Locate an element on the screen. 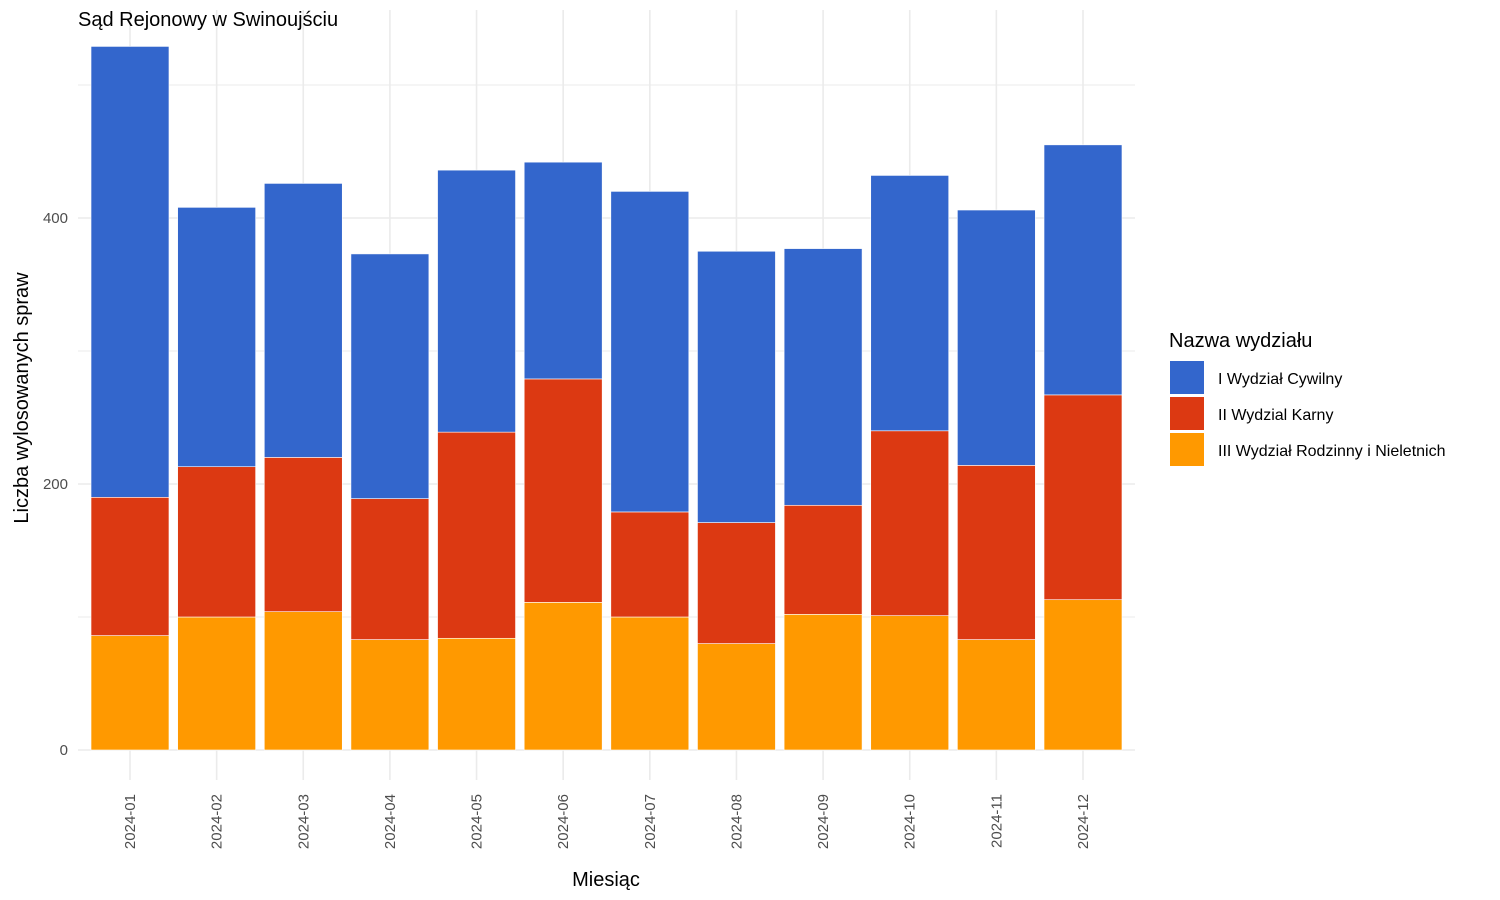 The height and width of the screenshot is (900, 1500). x-tick-label: 2024-08 is located at coordinates (736, 821).